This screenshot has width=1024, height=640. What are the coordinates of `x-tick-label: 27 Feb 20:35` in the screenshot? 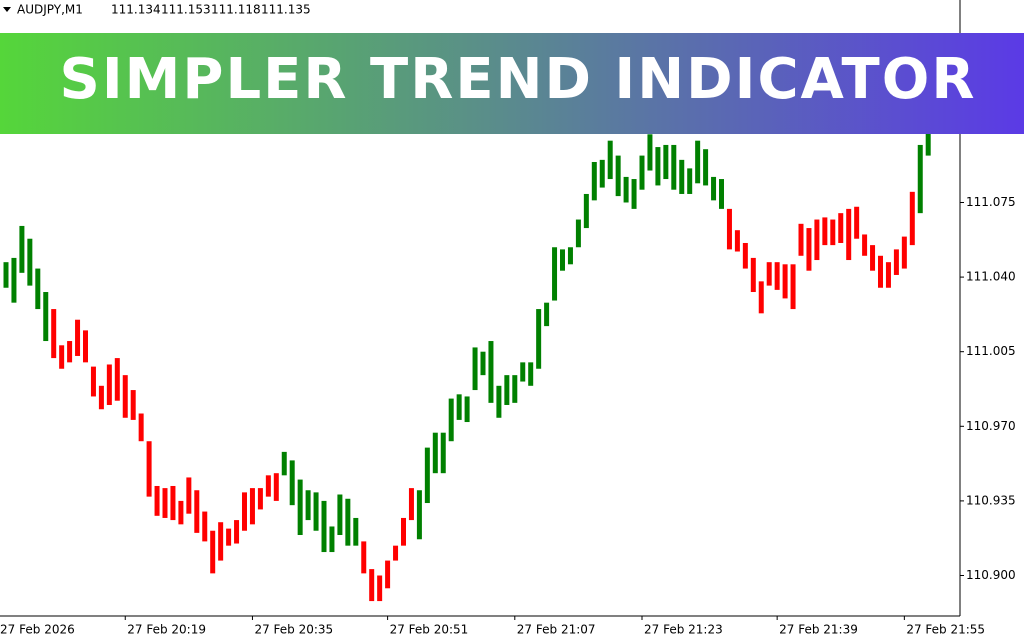 It's located at (293, 630).